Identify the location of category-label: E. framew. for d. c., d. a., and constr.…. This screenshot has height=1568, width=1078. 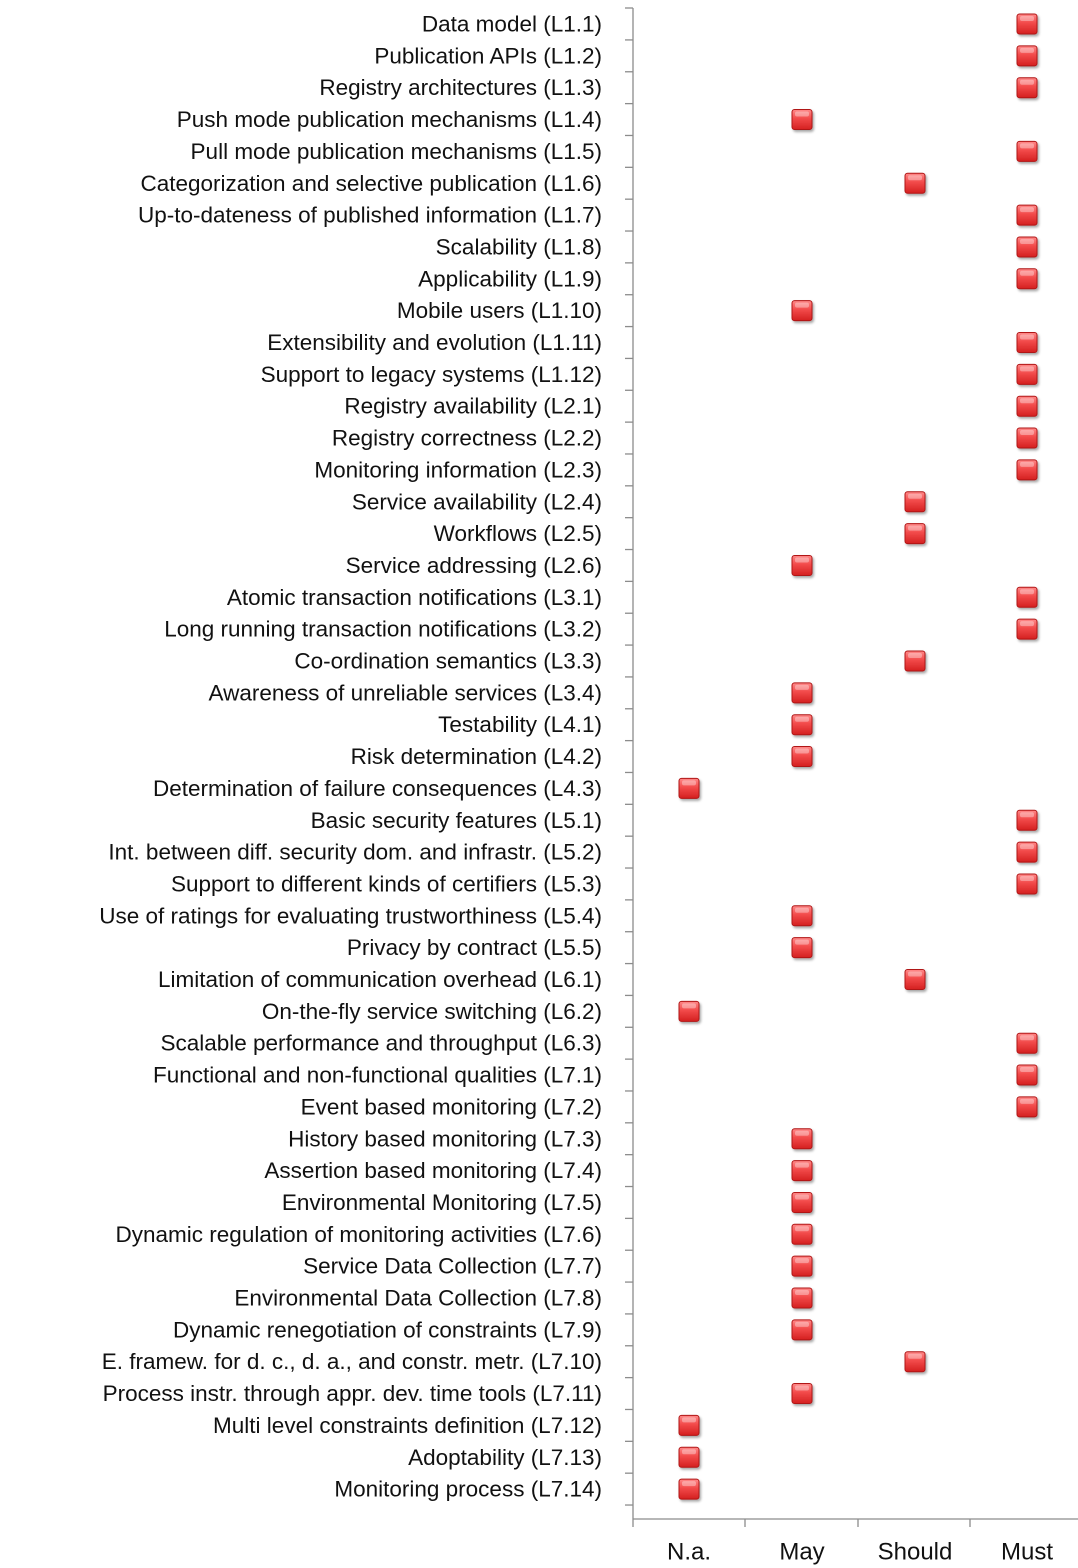
(352, 1361).